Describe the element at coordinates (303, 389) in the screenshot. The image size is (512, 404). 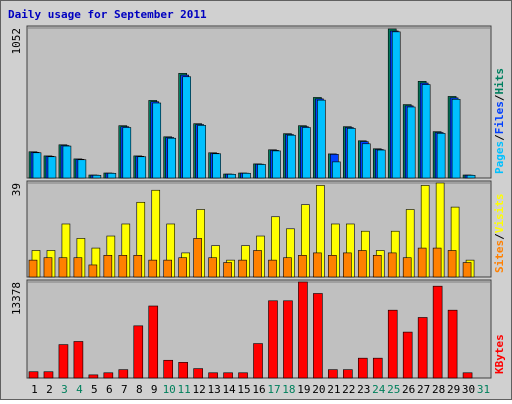
I see `x-tick-label: 19` at that location.